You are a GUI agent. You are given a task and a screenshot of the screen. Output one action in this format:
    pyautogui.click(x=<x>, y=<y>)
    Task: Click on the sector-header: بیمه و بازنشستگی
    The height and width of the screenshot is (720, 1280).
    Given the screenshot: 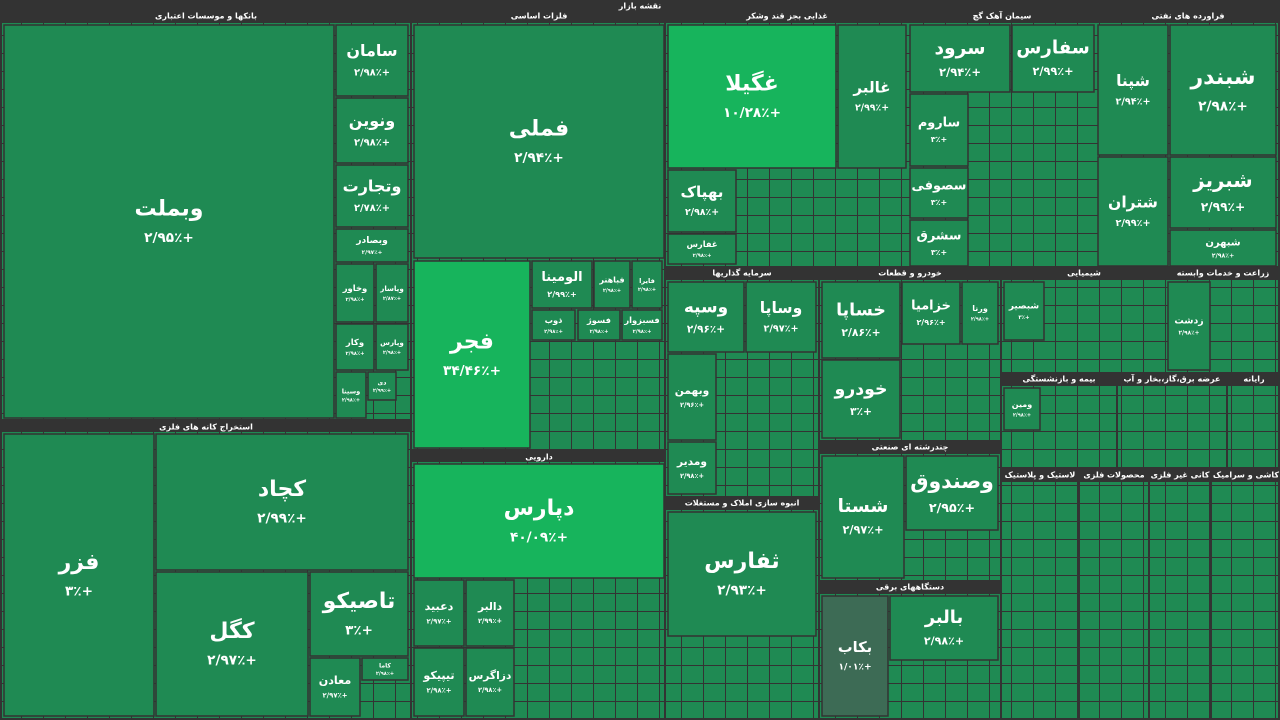 What is the action you would take?
    pyautogui.click(x=1059, y=379)
    